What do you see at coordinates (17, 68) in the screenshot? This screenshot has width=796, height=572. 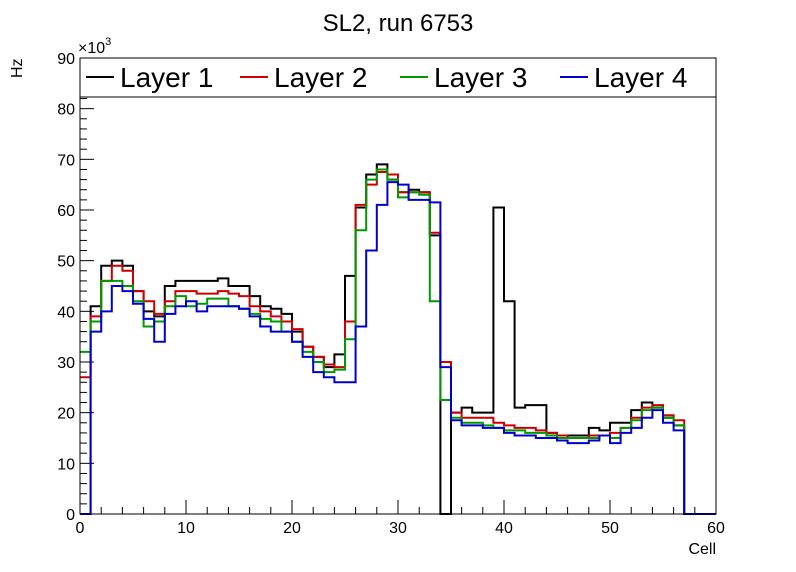 I see `y-axis-label: Hz` at bounding box center [17, 68].